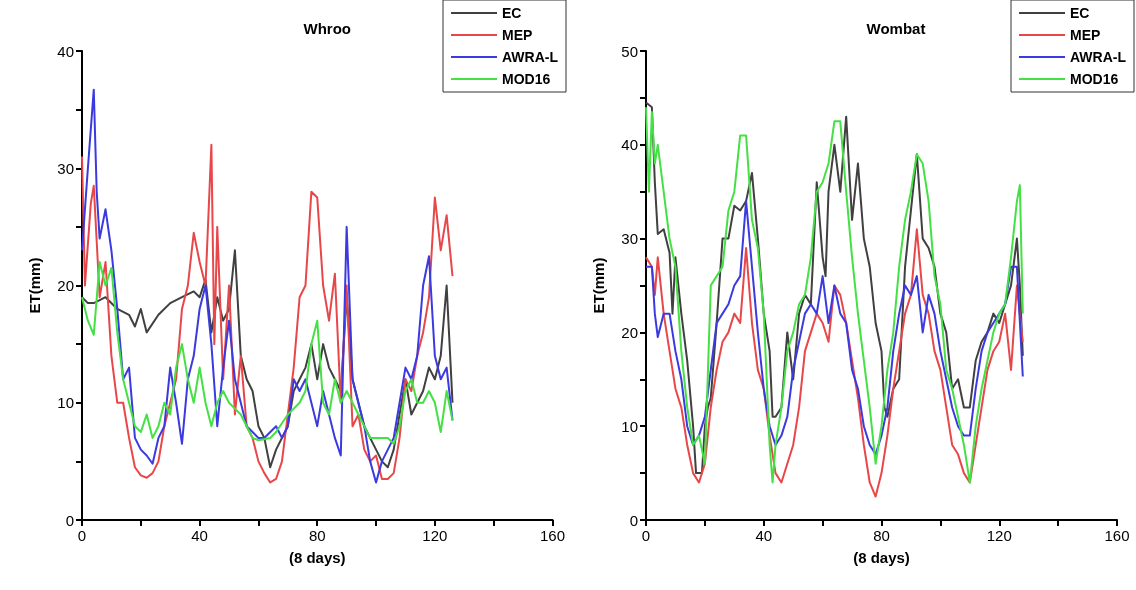 This screenshot has height=590, width=1136. I want to click on y-tick-label: 50, so click(629, 51).